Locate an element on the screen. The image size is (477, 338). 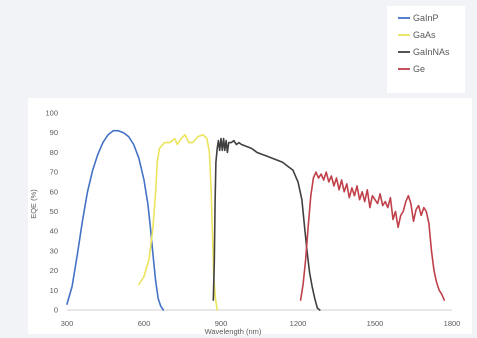
y-tick-label: 20 is located at coordinates (54, 270).